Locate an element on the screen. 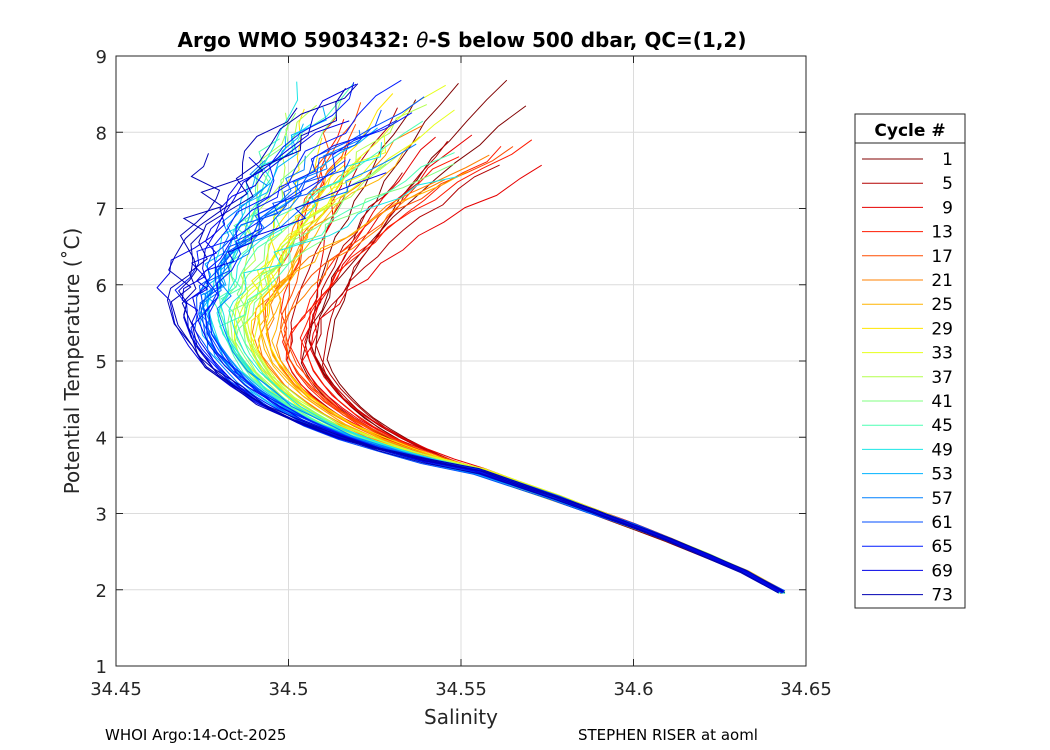  legend-label-cycle-1: 1 is located at coordinates (947, 160).